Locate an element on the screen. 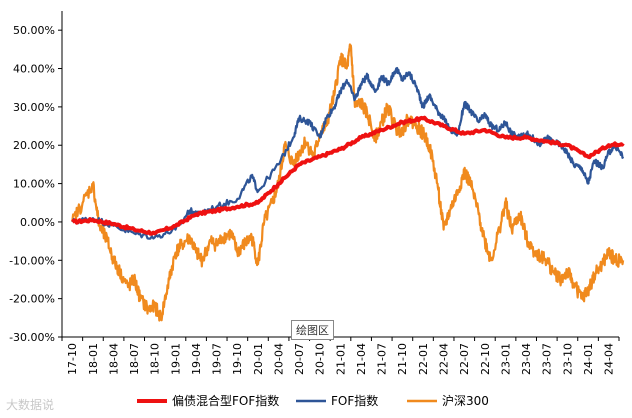  x-tick-label: 22-07 is located at coordinates (464, 359).